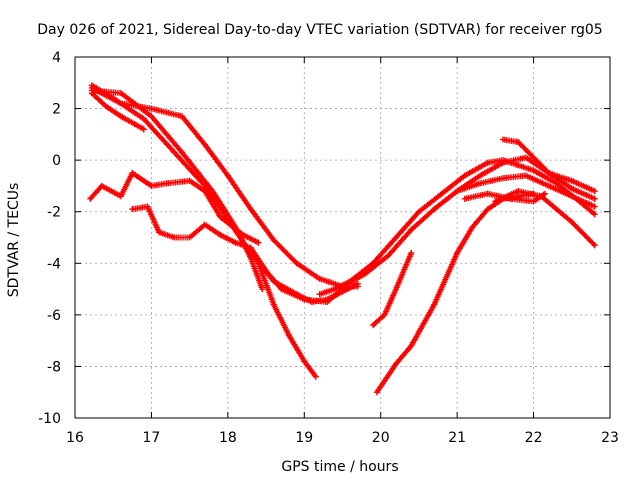  Describe the element at coordinates (14, 240) in the screenshot. I see `y-axis-label: SDTVAR / TECUs` at that location.